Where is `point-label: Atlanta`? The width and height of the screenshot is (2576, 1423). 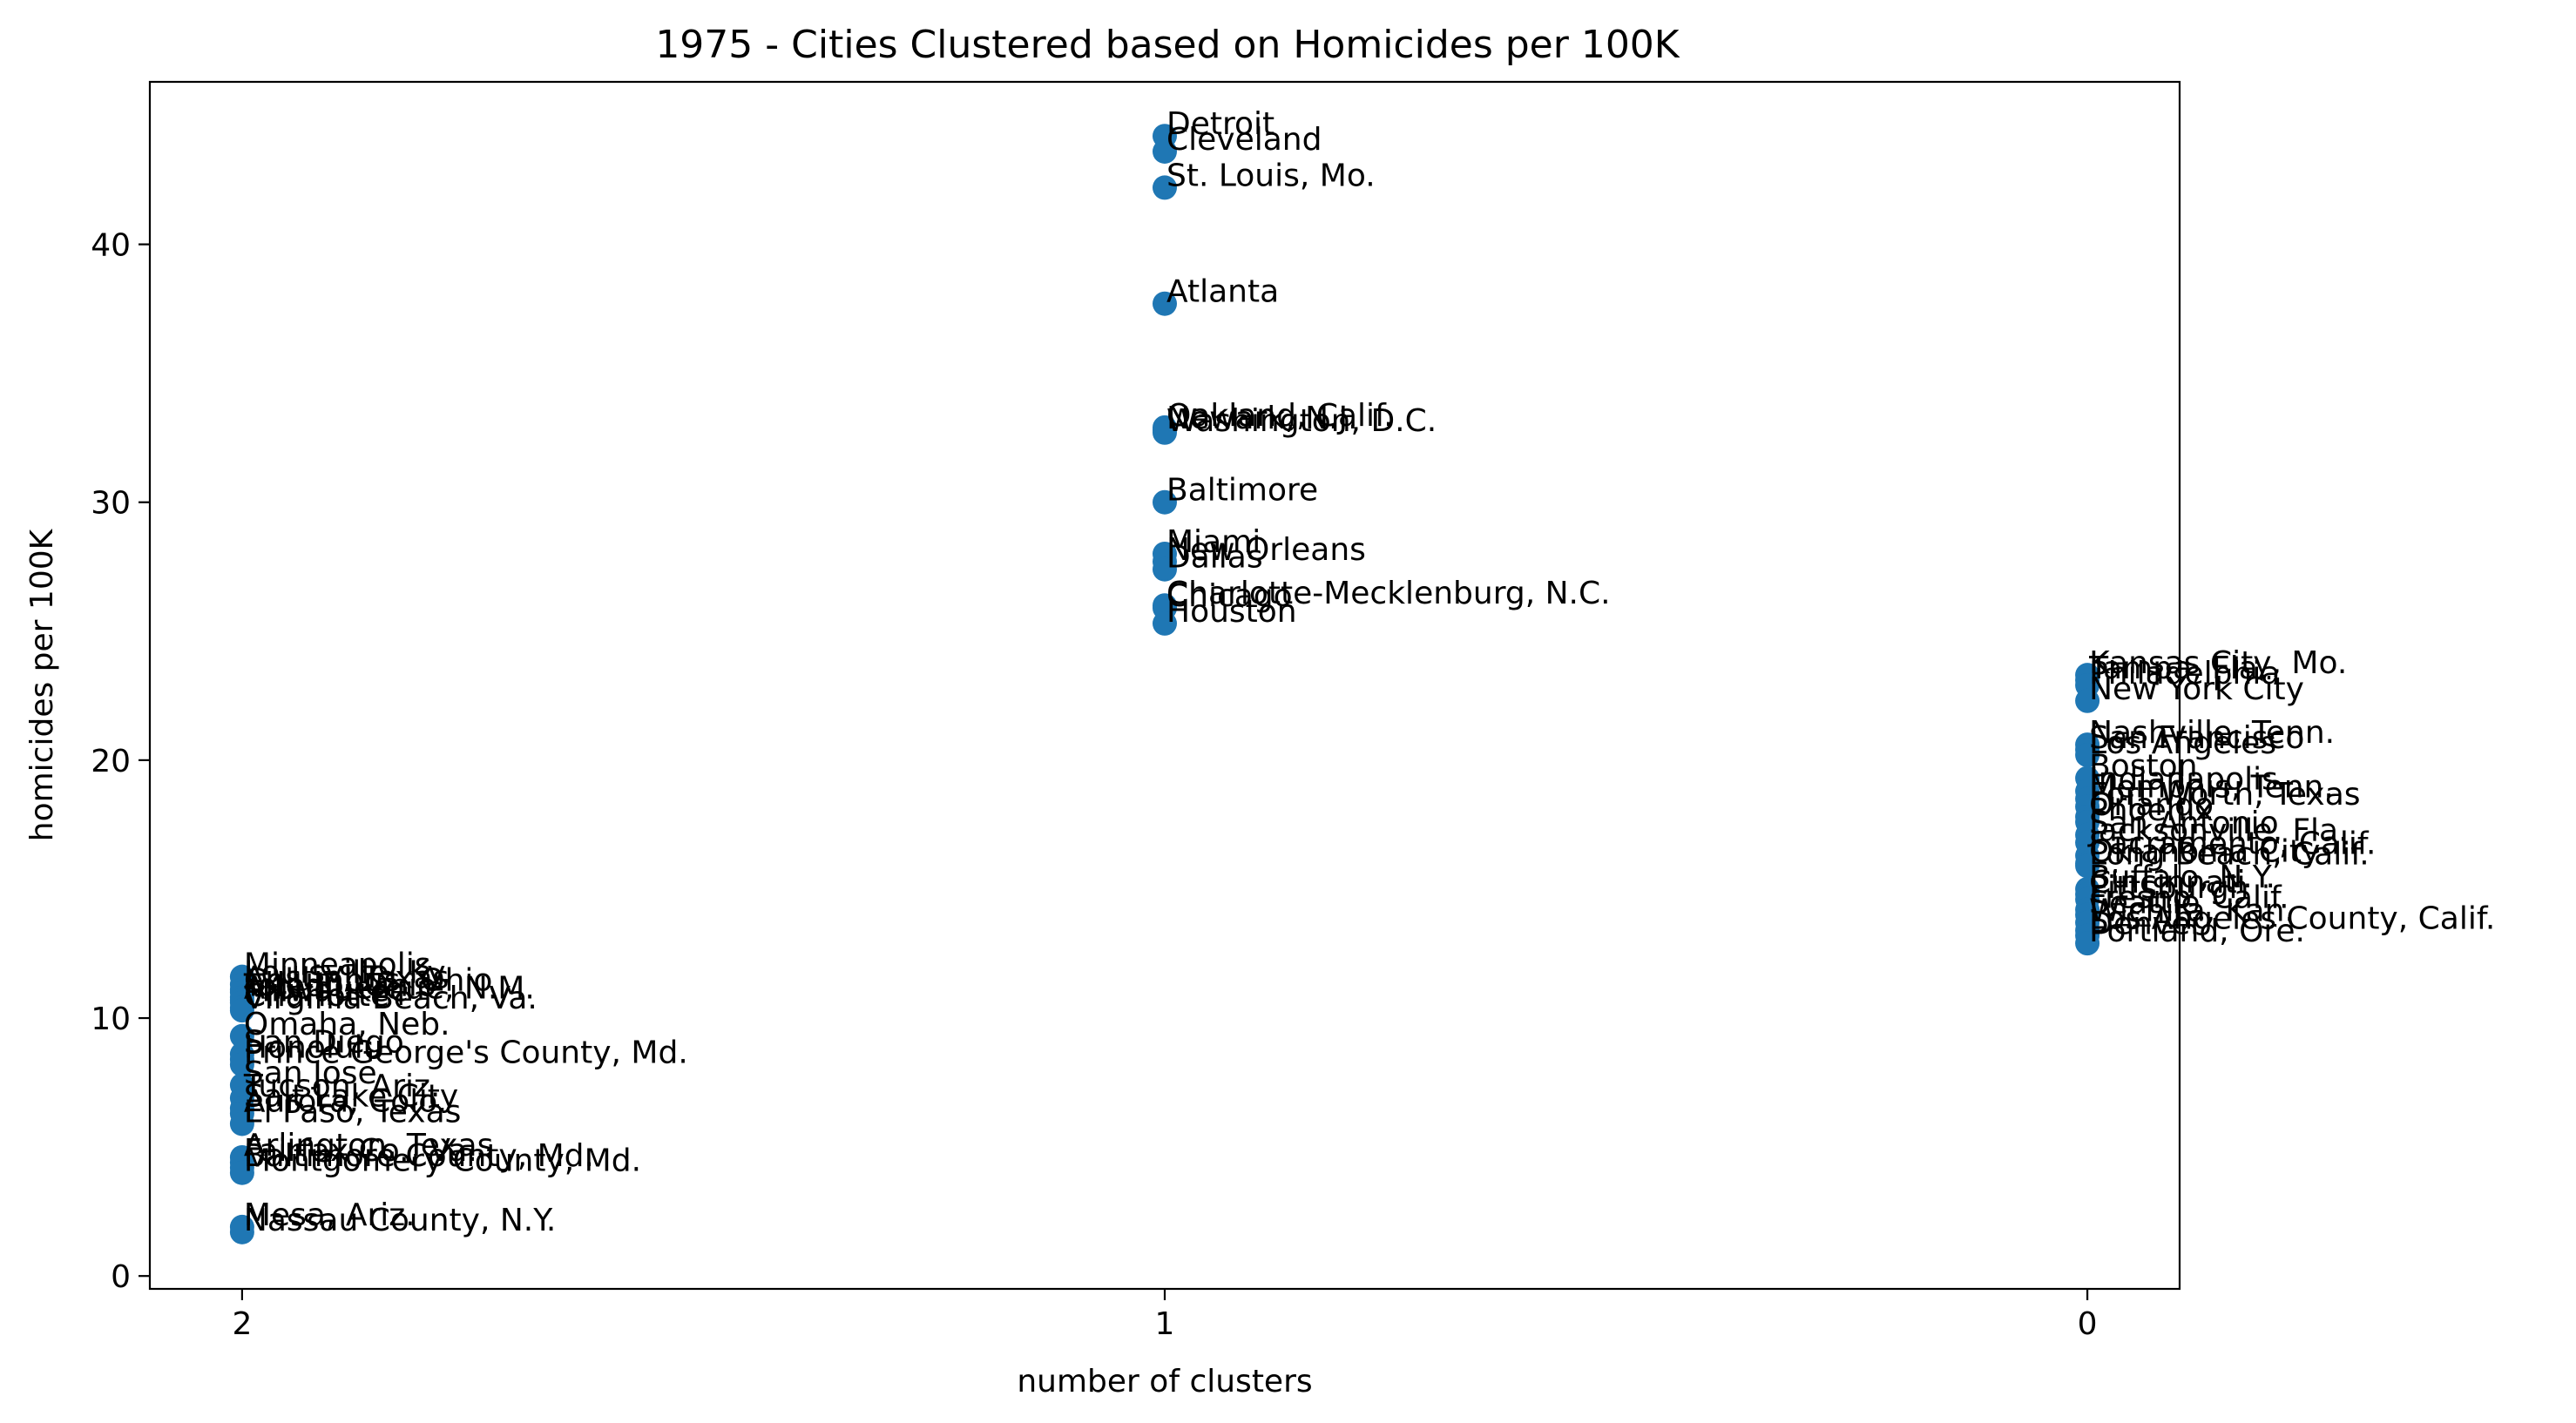
point-label: Atlanta is located at coordinates (1222, 292).